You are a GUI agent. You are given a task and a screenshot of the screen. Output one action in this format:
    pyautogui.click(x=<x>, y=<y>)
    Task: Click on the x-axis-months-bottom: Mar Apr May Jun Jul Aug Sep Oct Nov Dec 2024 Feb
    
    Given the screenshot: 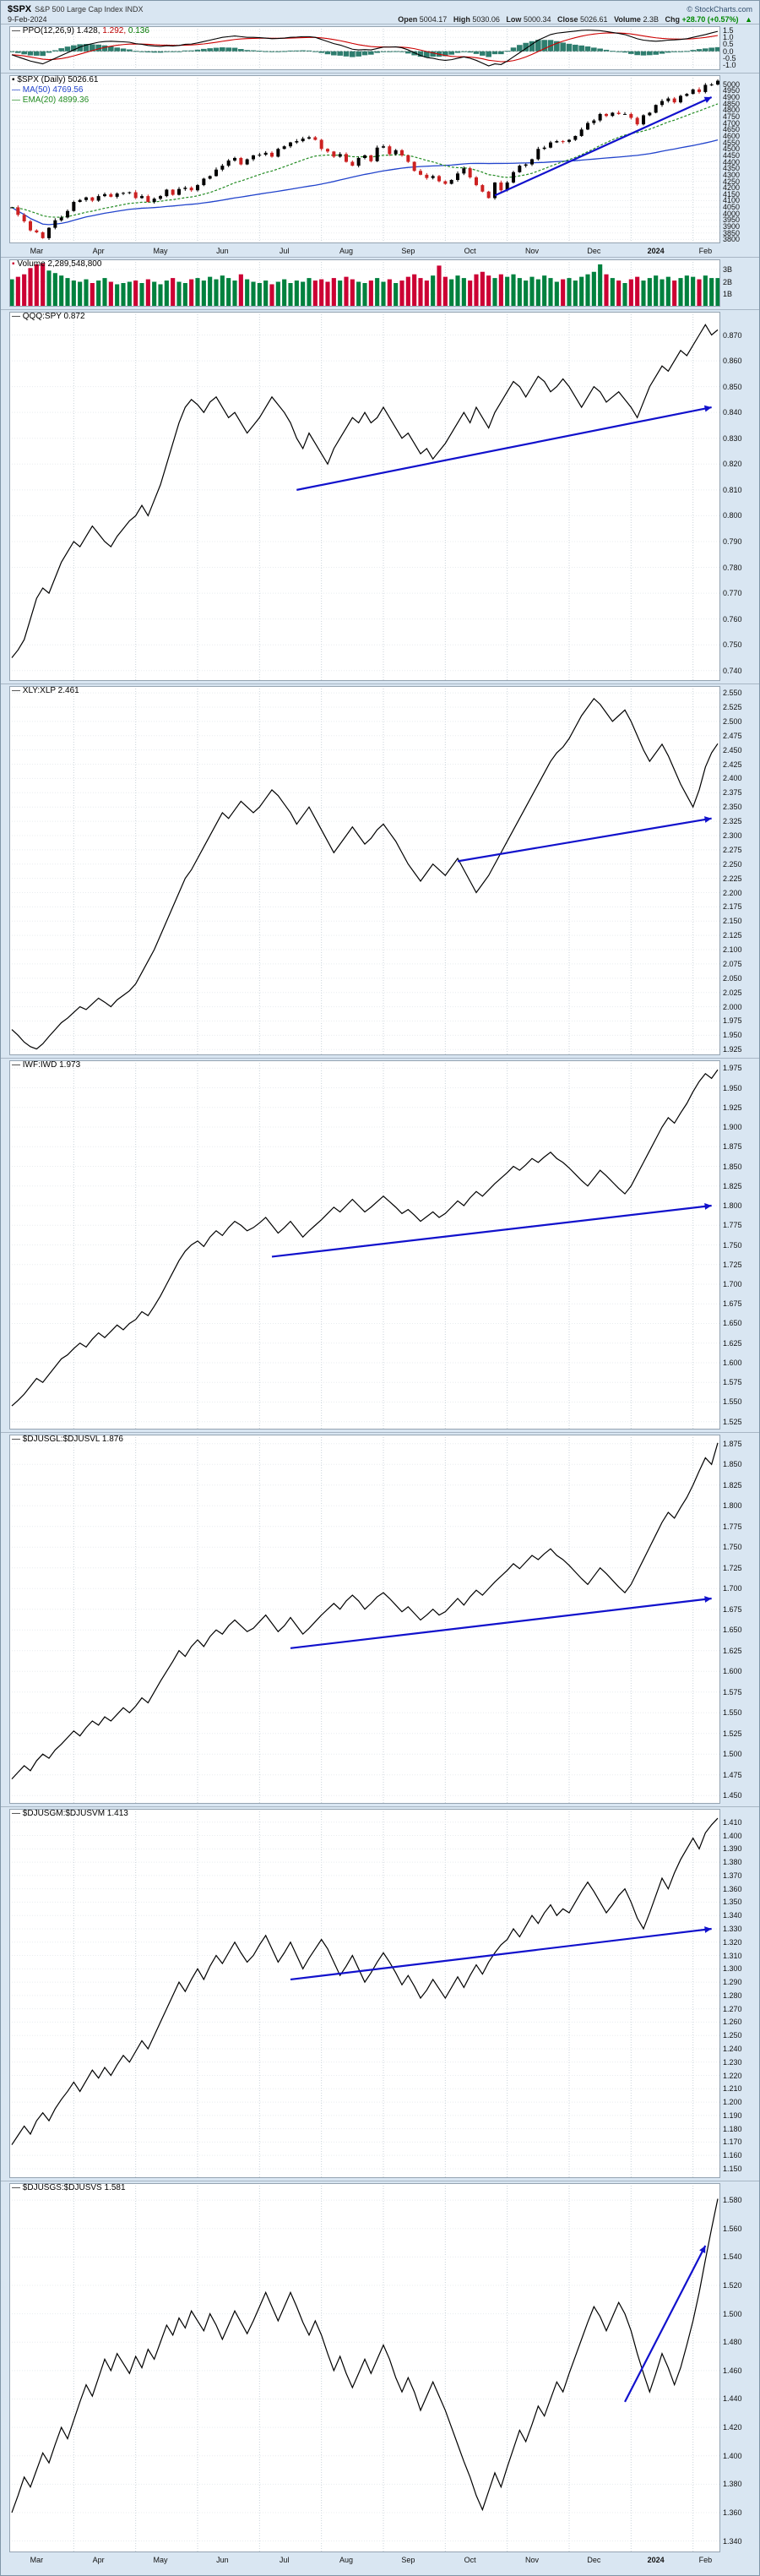 What is the action you would take?
    pyautogui.click(x=380, y=2560)
    